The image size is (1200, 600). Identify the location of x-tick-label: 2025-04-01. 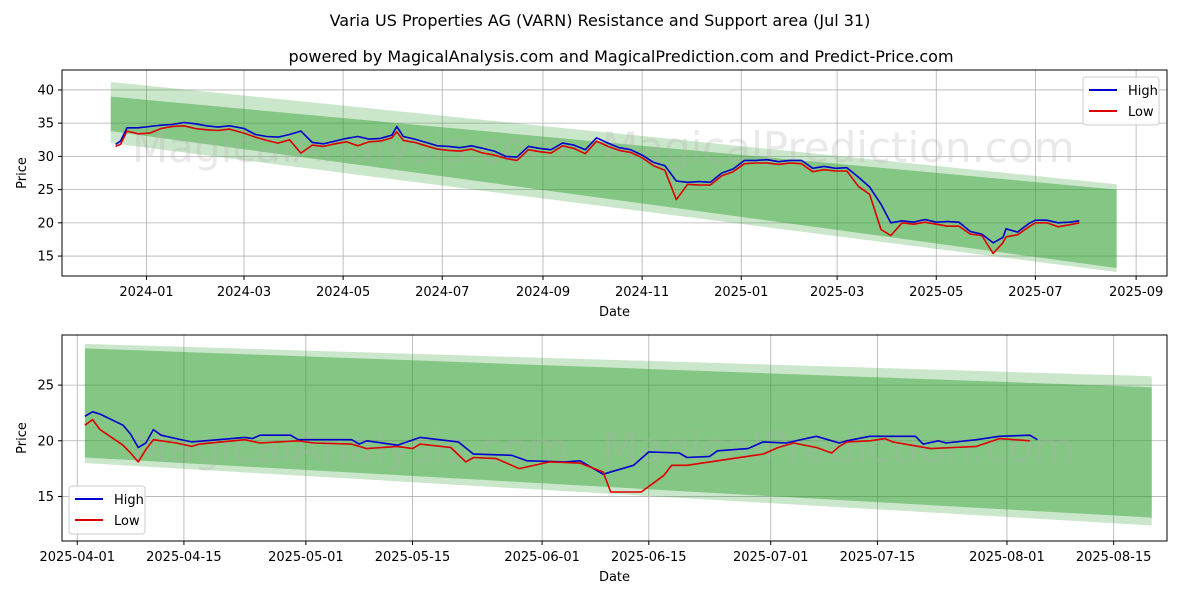
(77, 557).